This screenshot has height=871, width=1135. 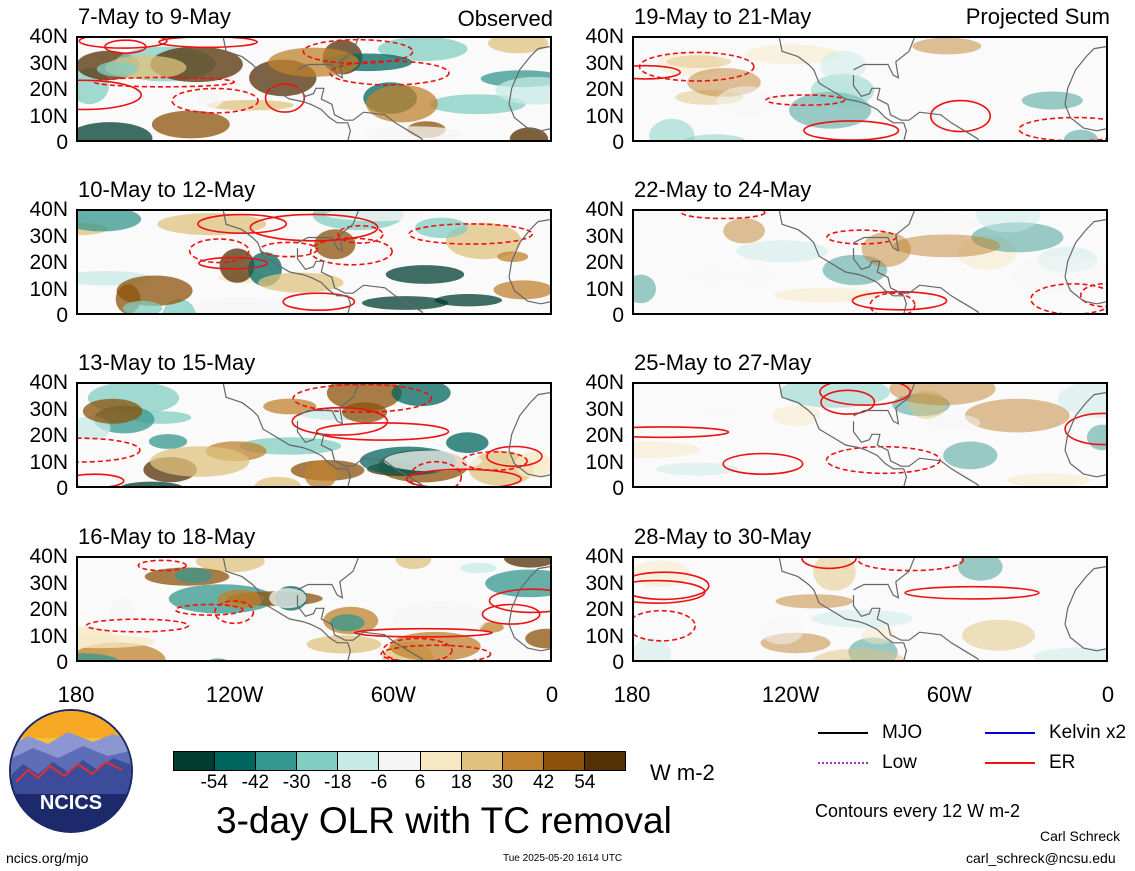 I want to click on panel-title: 10-May to 12-May, so click(x=167, y=189).